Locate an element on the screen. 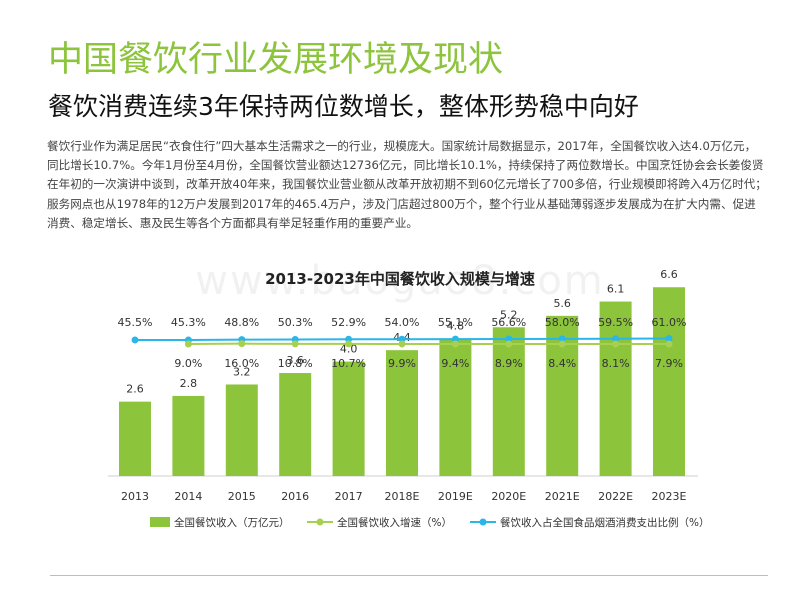  x-tick-label: 2014 is located at coordinates (188, 496).